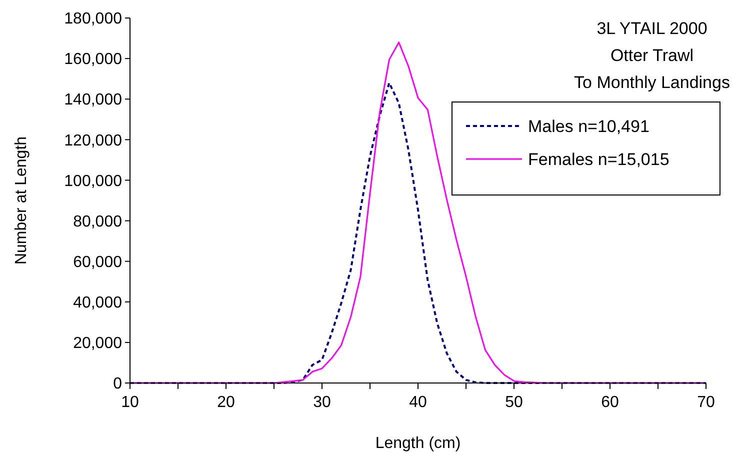  Describe the element at coordinates (93, 181) in the screenshot. I see `y-tick-label: 100,000` at that location.